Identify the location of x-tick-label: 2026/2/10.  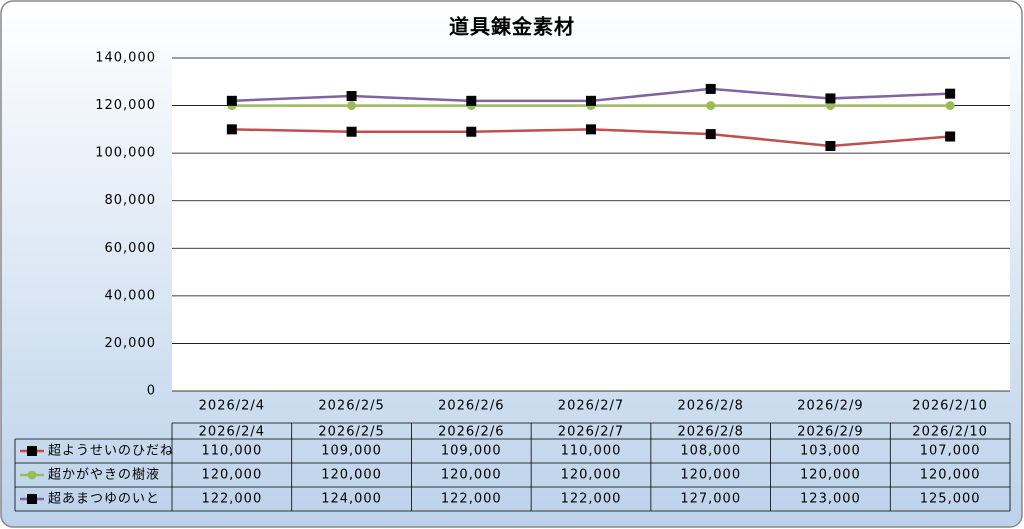
(950, 406).